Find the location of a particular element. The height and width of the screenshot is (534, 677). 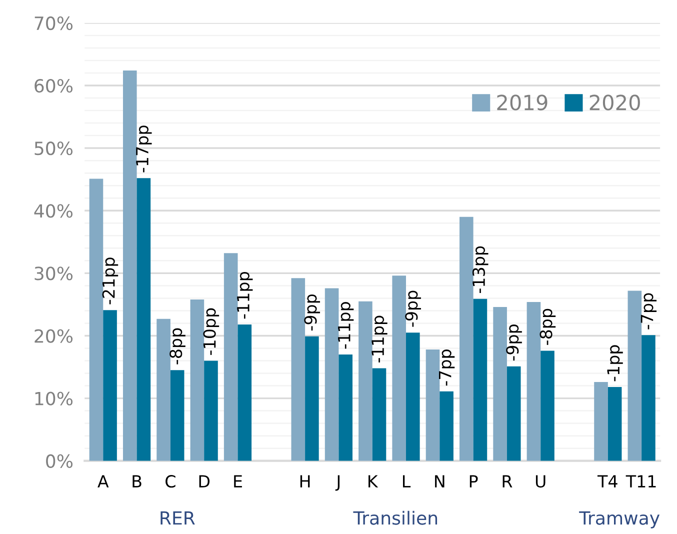

annotation: -13pp is located at coordinates (480, 270).